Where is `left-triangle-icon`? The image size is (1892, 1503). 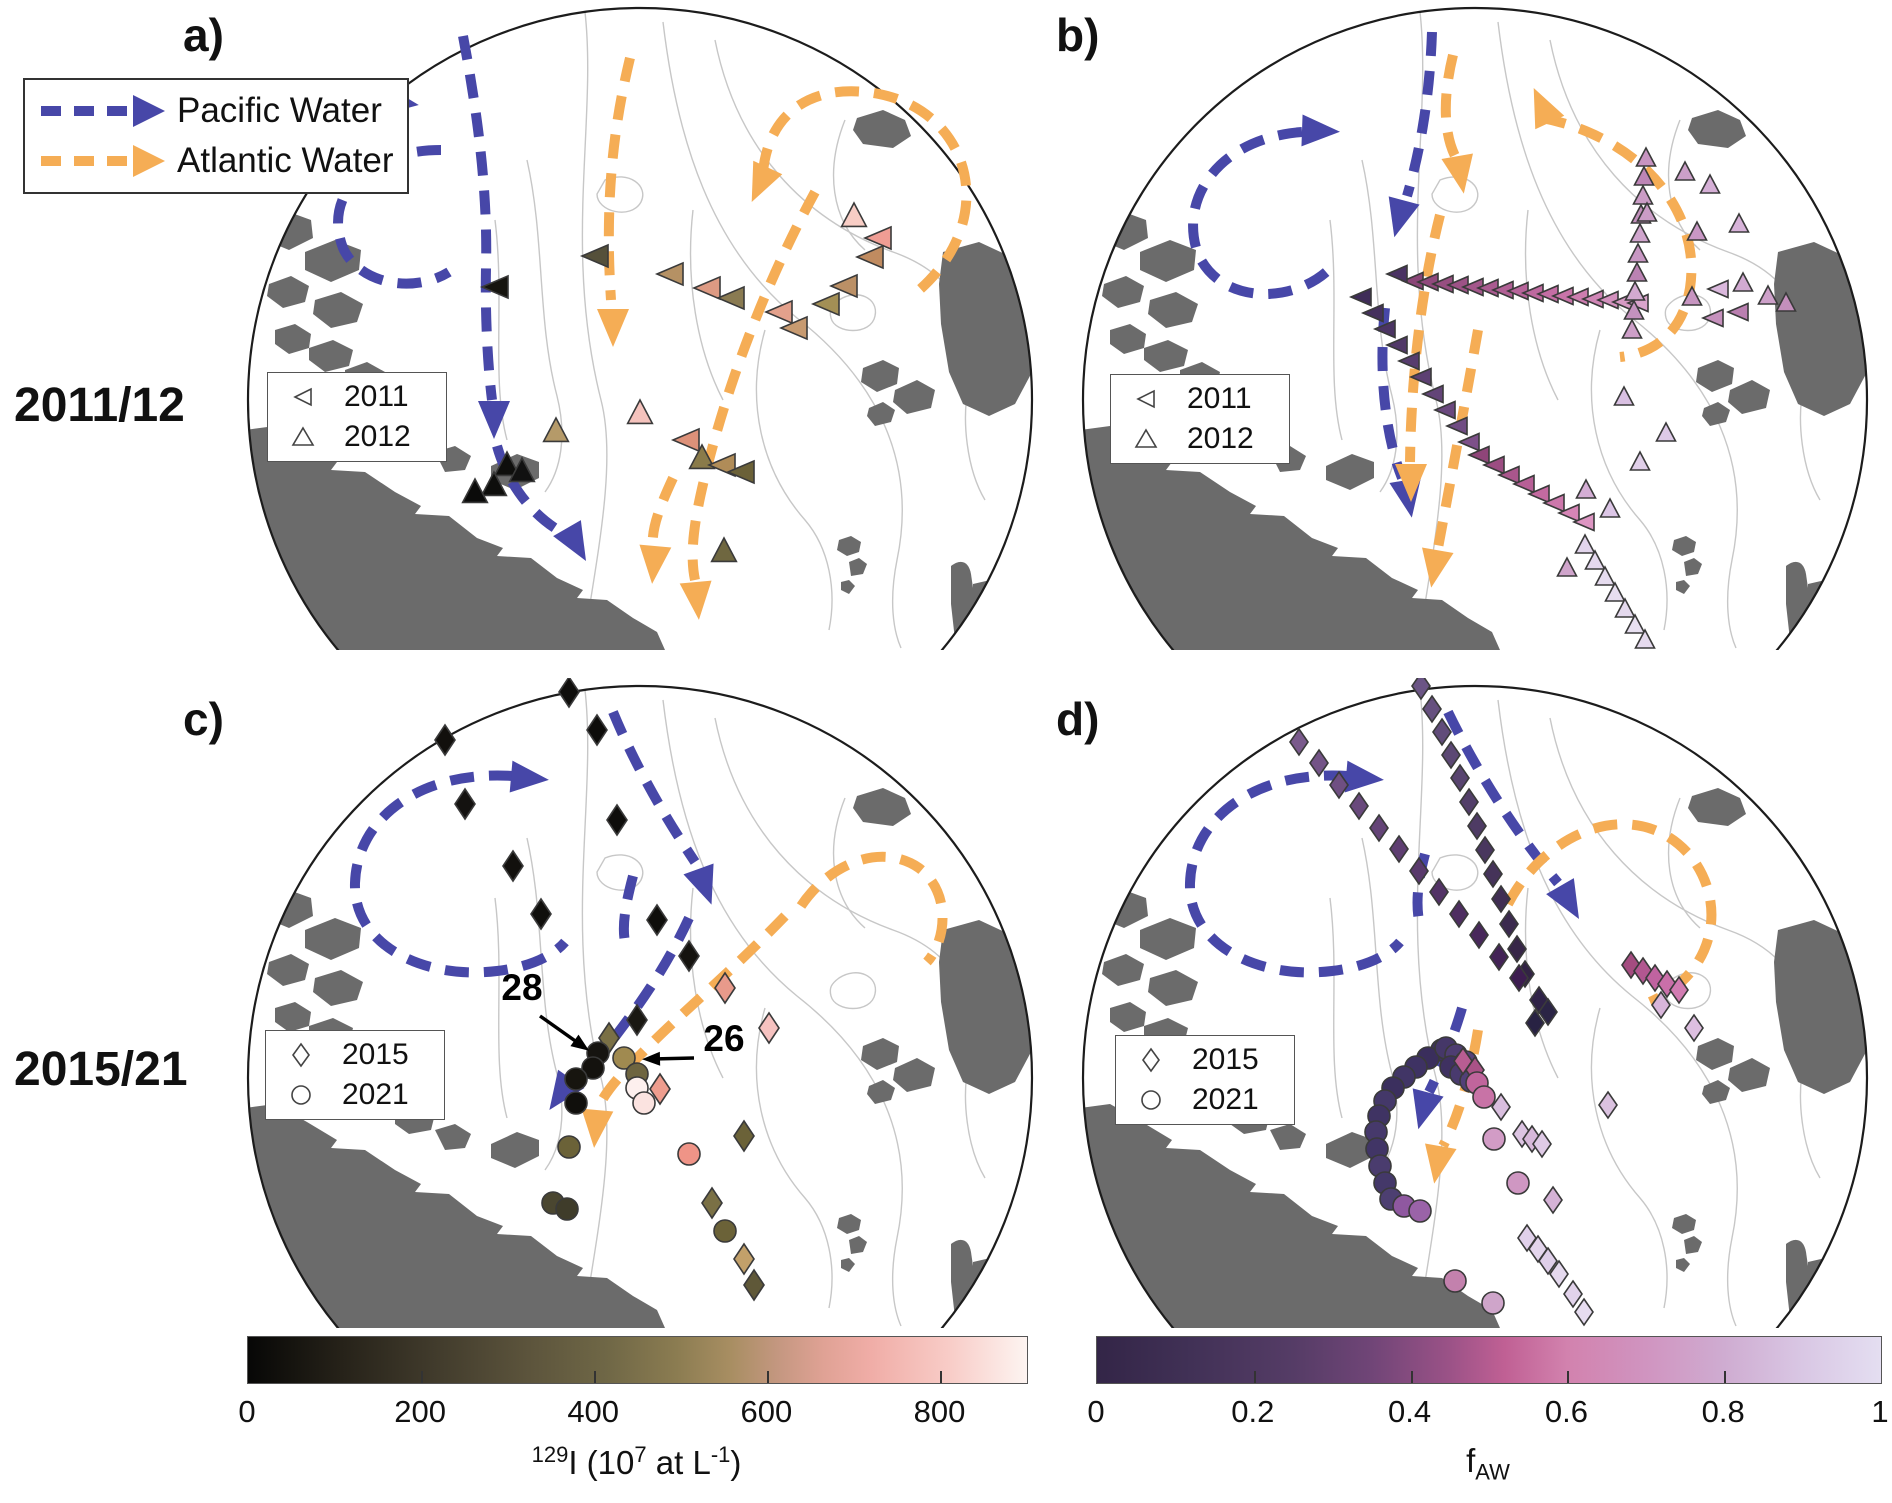
left-triangle-icon is located at coordinates (302, 397).